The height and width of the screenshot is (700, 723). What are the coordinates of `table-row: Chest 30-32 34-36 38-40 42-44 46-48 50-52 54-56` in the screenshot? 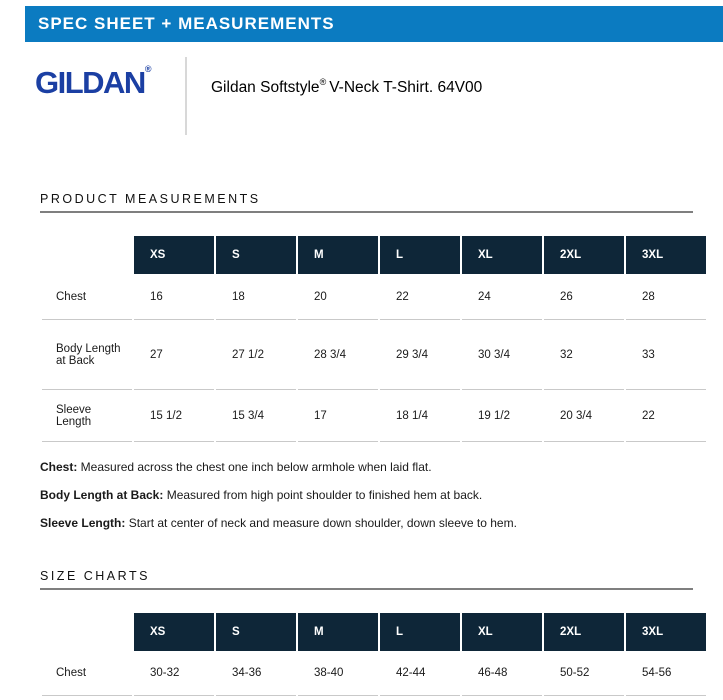 It's located at (374, 673).